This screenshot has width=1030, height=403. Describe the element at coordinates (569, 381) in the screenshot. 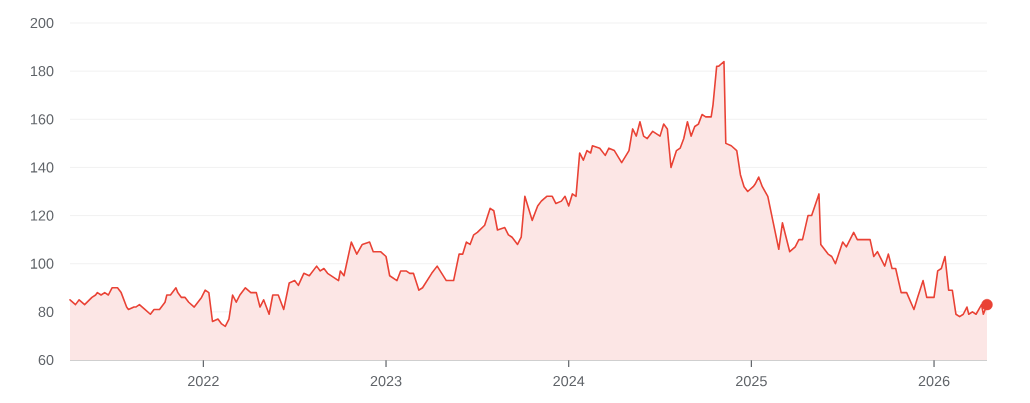

I see `x-tick-label: 2024` at that location.